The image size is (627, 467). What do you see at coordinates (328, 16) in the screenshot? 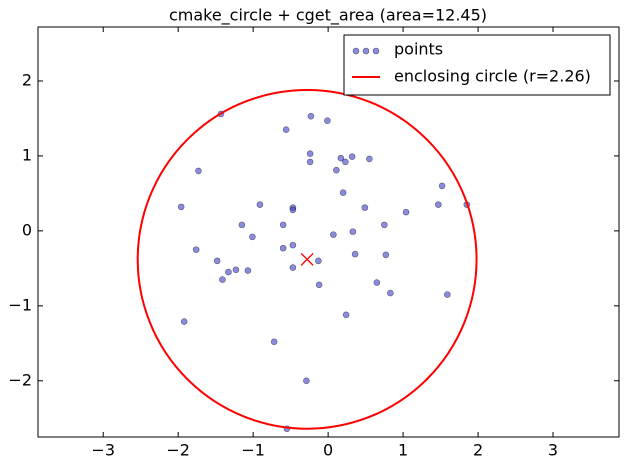
I see `chart-title: cmake_circle + cget_area (area=12.45)` at bounding box center [328, 16].